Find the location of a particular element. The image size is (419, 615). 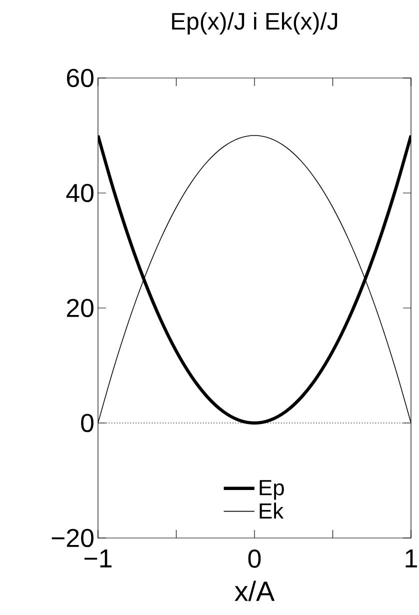

y-tick-label: 40 is located at coordinates (80, 193).